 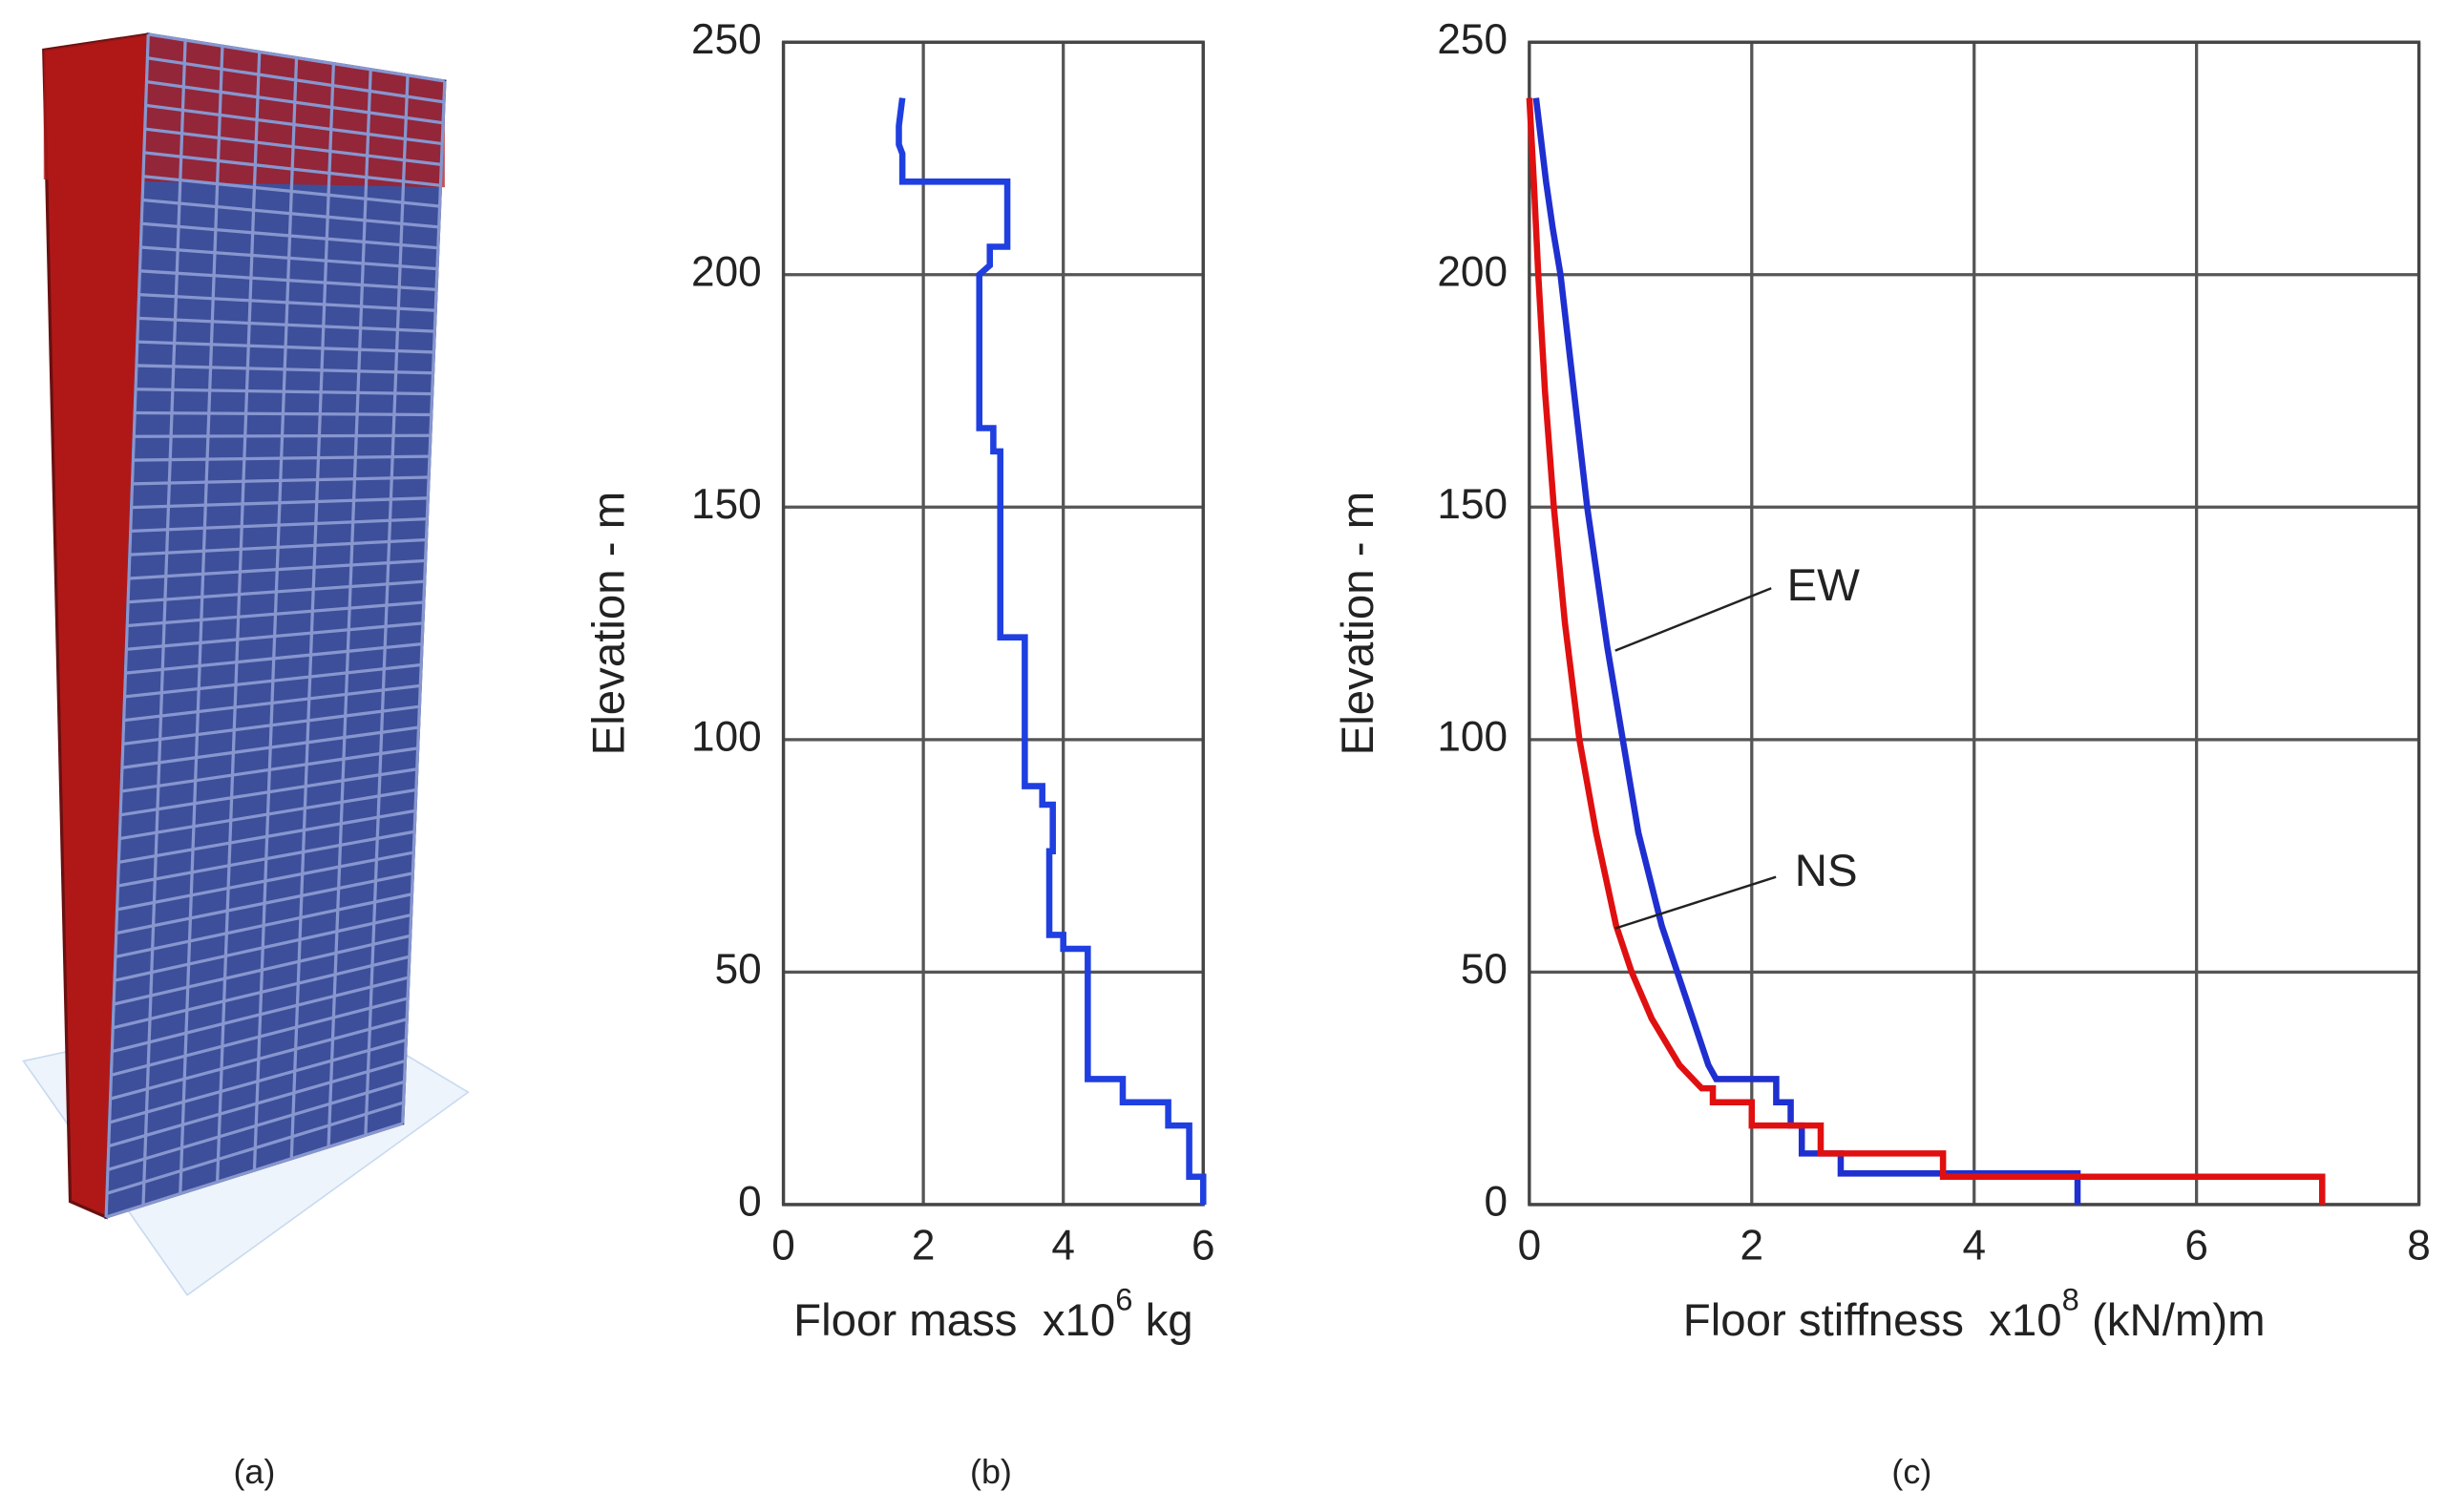 What do you see at coordinates (2172, 1321) in the screenshot?
I see `x-axis-label-unit: (kN/m)m` at bounding box center [2172, 1321].